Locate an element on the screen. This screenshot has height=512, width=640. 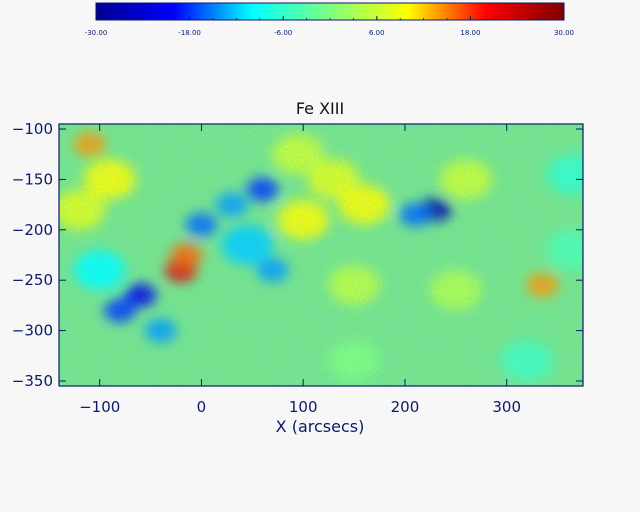
colorbar-gradient is located at coordinates (330, 11).